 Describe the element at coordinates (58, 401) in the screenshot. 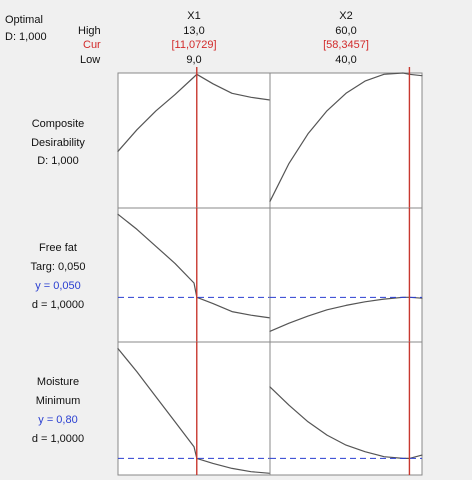

I see `response-3-line2: Minimum` at that location.